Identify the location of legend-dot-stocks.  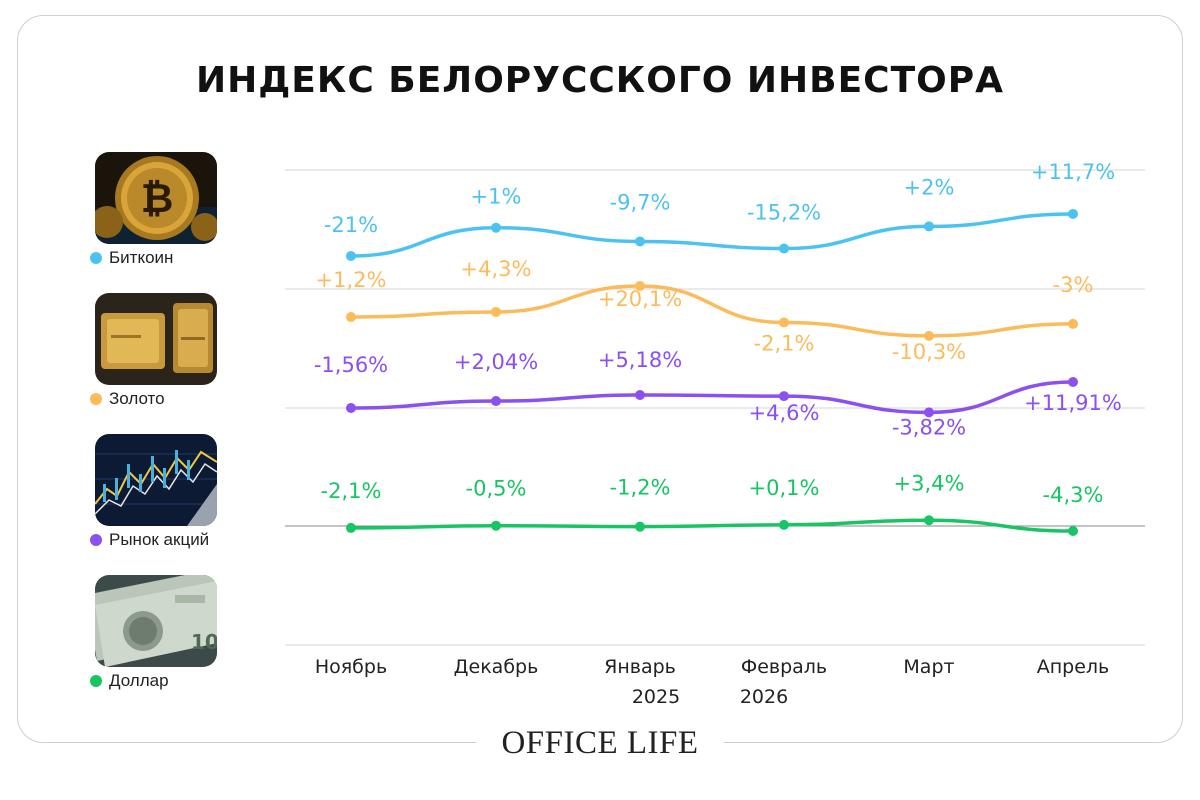
(96, 540).